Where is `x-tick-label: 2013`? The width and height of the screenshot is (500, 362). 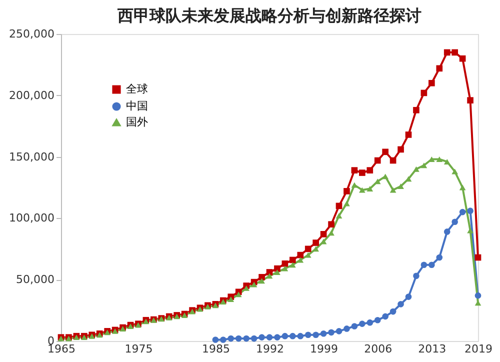 x-tick-label: 2013 is located at coordinates (432, 349).